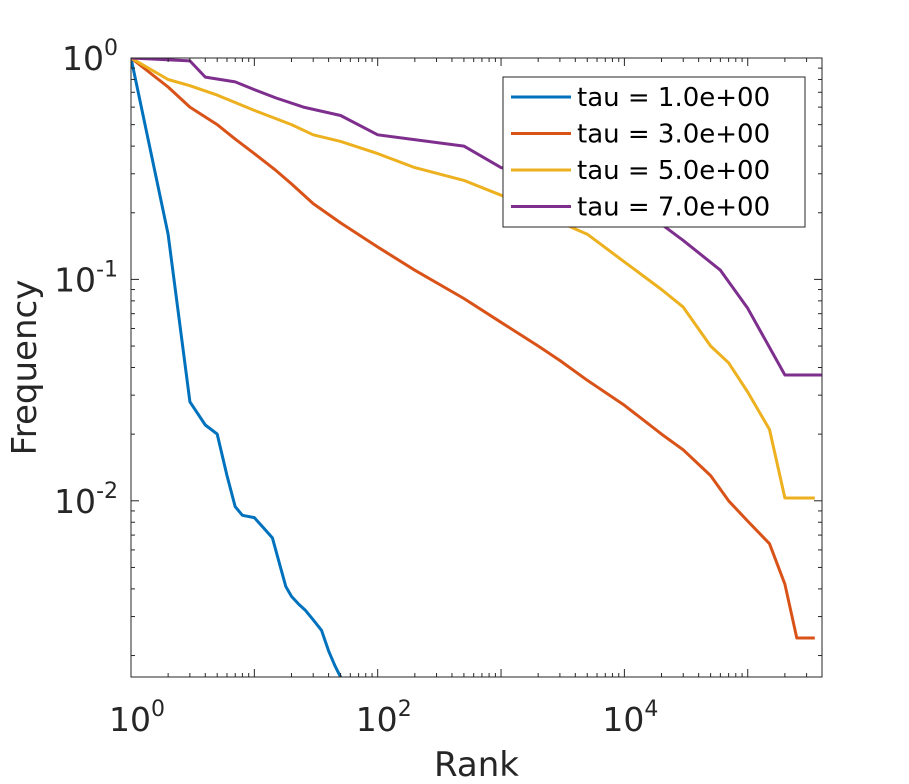 This screenshot has width=909, height=784. Describe the element at coordinates (673, 135) in the screenshot. I see `legend-label-2: tau = 3.0e+00` at that location.